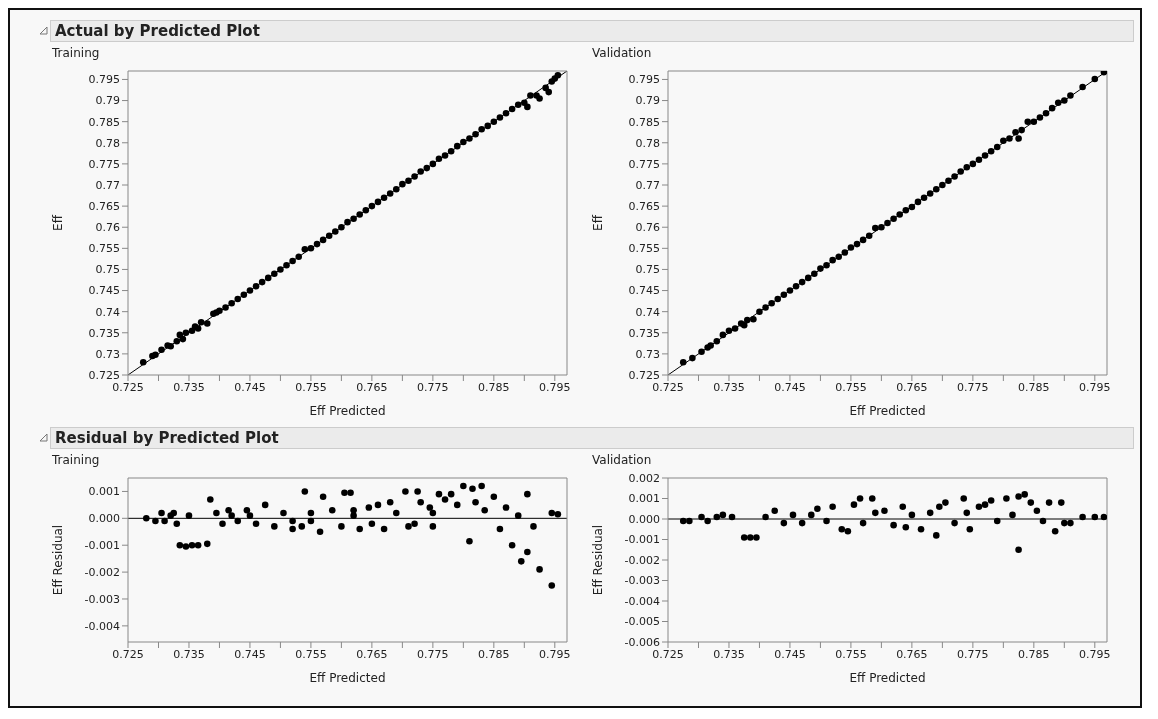 The image size is (1158, 719). Describe the element at coordinates (58, 222) in the screenshot. I see `y-axis-title: Eff` at that location.